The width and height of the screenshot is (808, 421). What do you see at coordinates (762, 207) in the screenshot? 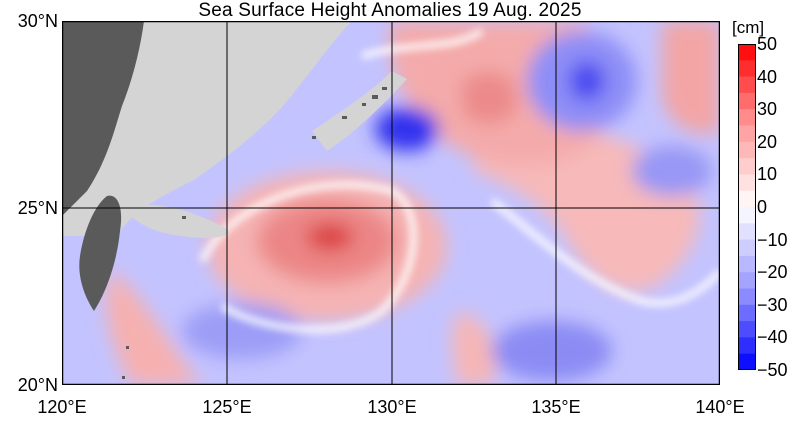
I see `colorbar-tick-label: 0` at bounding box center [762, 207].